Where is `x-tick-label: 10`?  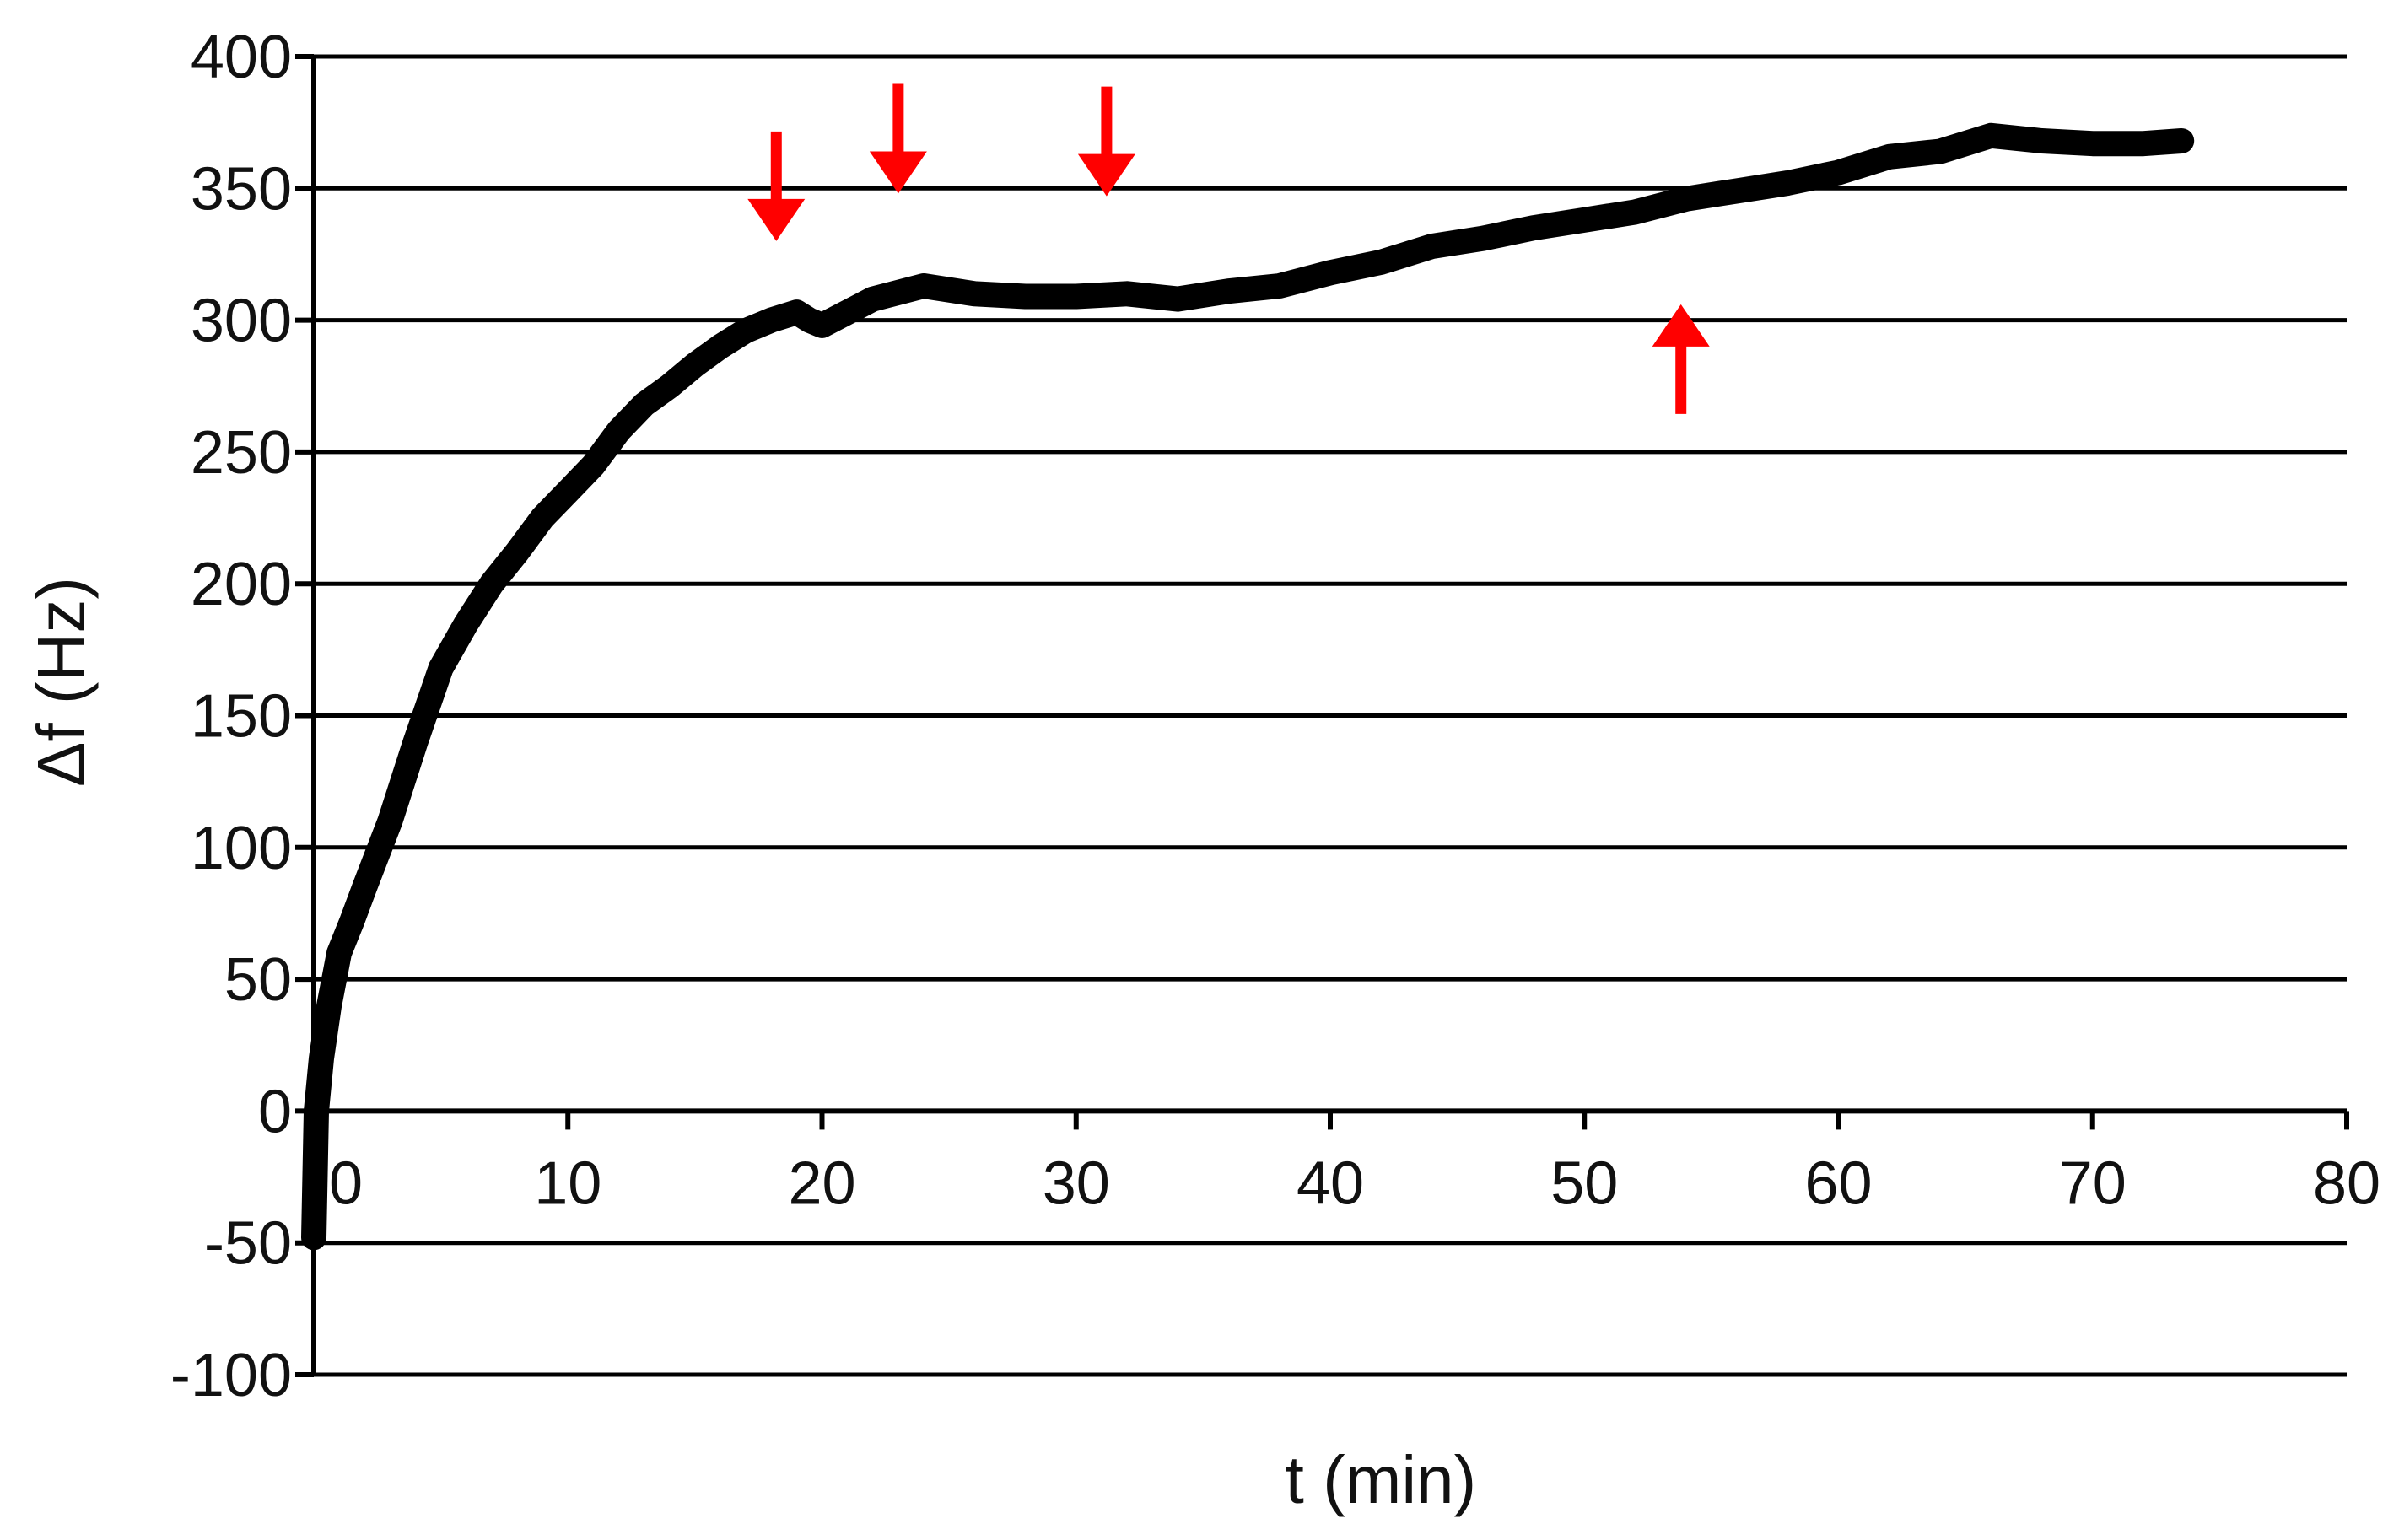 x-tick-label: 10 is located at coordinates (567, 1184).